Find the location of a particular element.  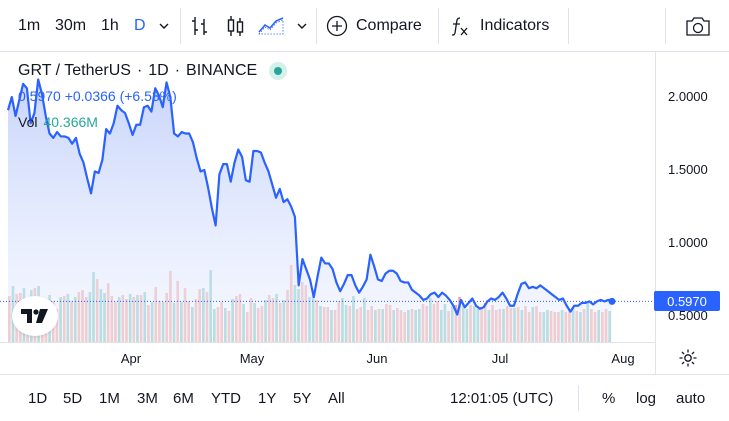

symbol-exchange: BINANCE is located at coordinates (222, 70).